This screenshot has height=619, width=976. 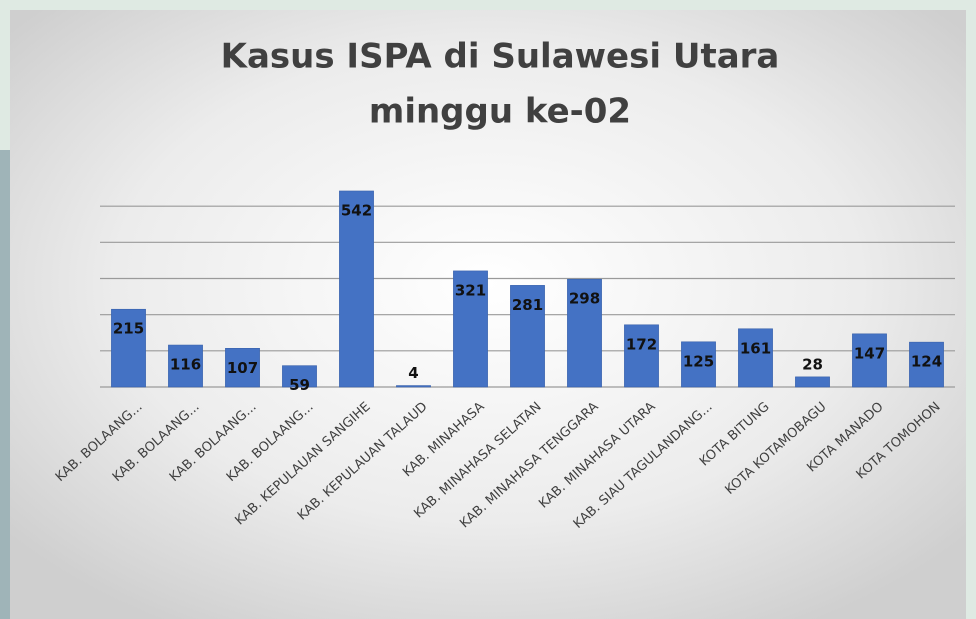 I want to click on value-label: 172, so click(x=641, y=344).